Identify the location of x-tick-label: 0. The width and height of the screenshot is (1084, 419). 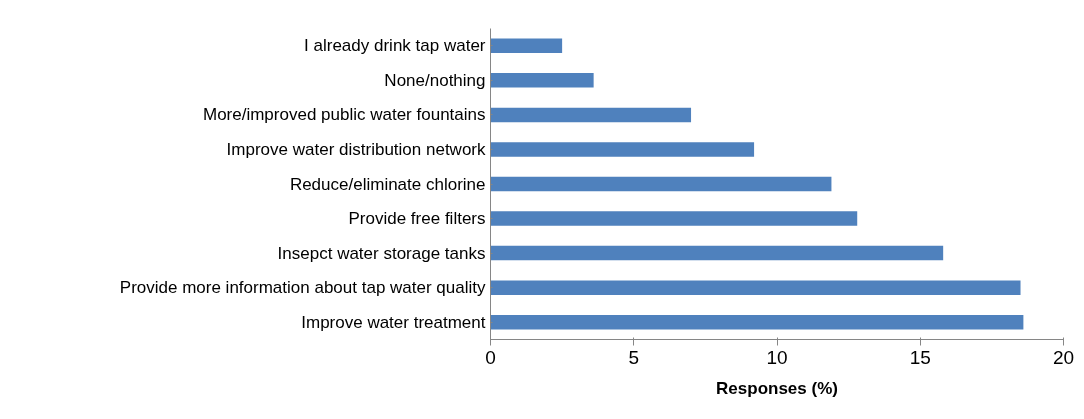
(490, 357).